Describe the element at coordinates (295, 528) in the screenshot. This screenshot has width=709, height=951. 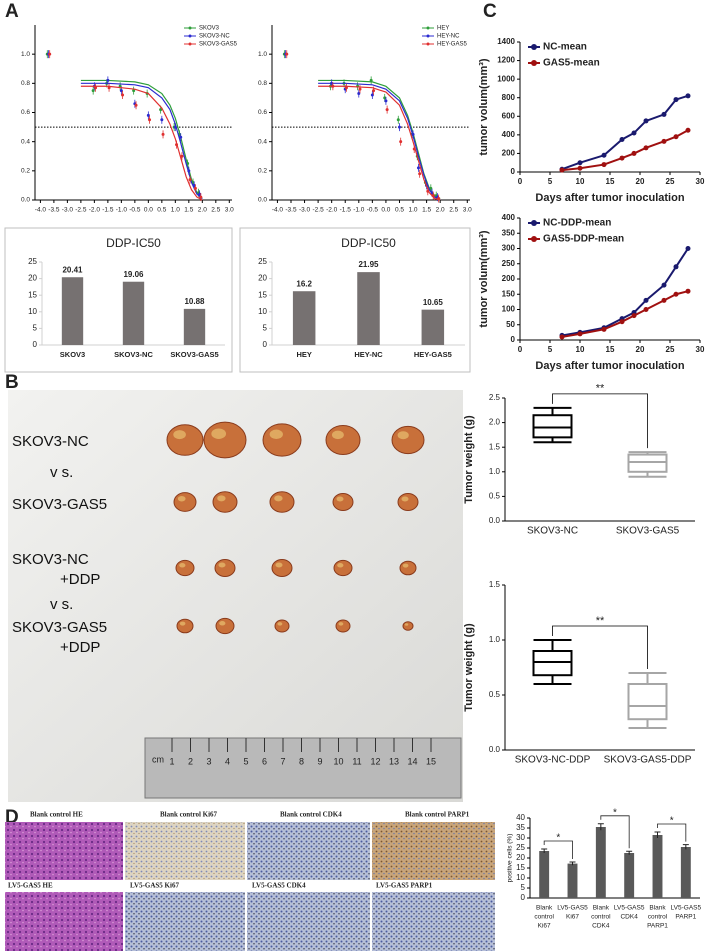
I see `tumors` at that location.